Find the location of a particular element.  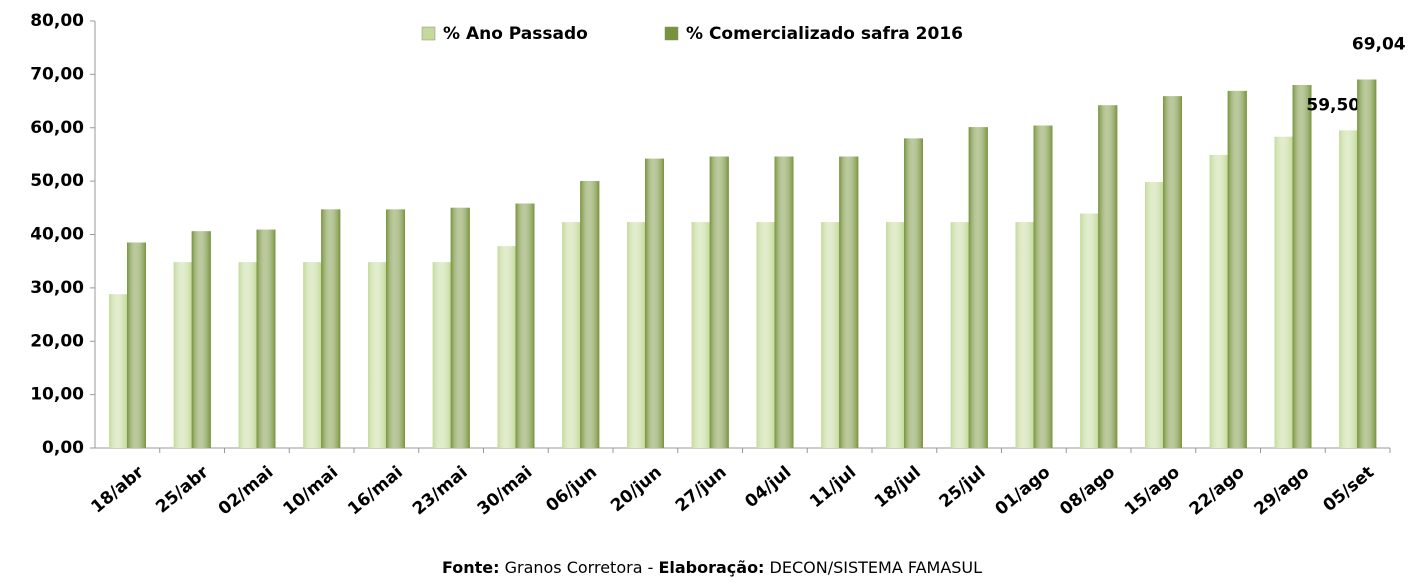

x-tick-label: 02/mai is located at coordinates (246, 490).